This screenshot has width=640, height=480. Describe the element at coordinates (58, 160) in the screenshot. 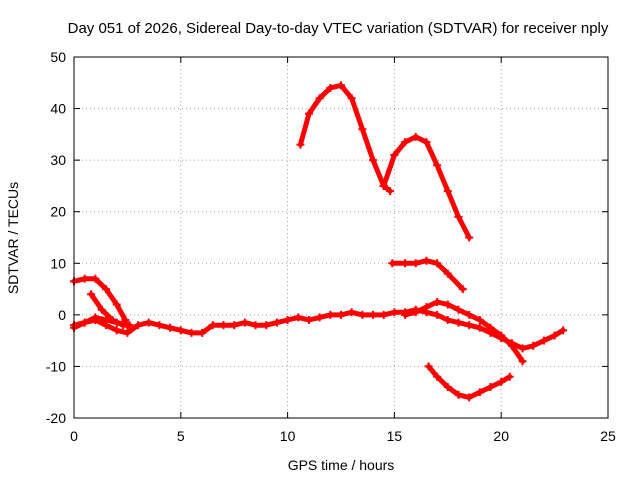

I see `y-tick-label: 30` at that location.